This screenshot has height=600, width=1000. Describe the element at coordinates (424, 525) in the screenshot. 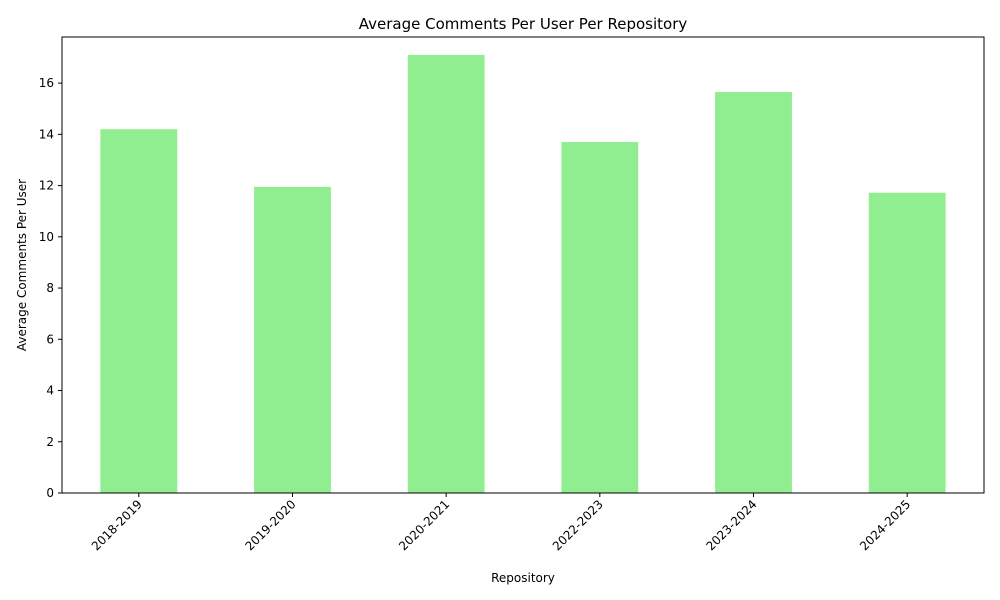

I see `x-tick-label: 2020-2021` at that location.